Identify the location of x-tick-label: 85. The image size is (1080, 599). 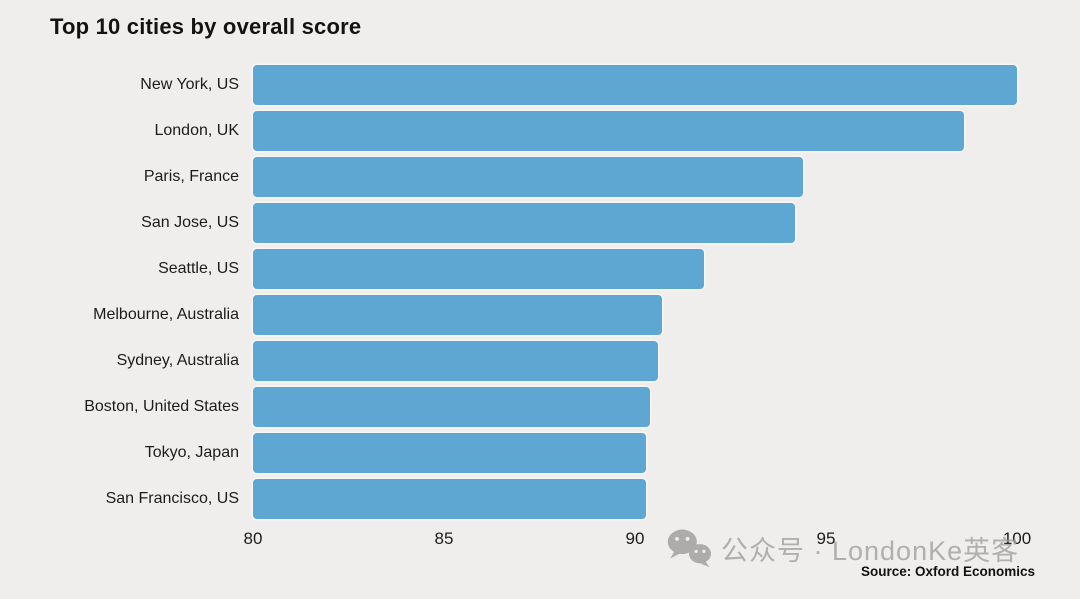
(444, 538).